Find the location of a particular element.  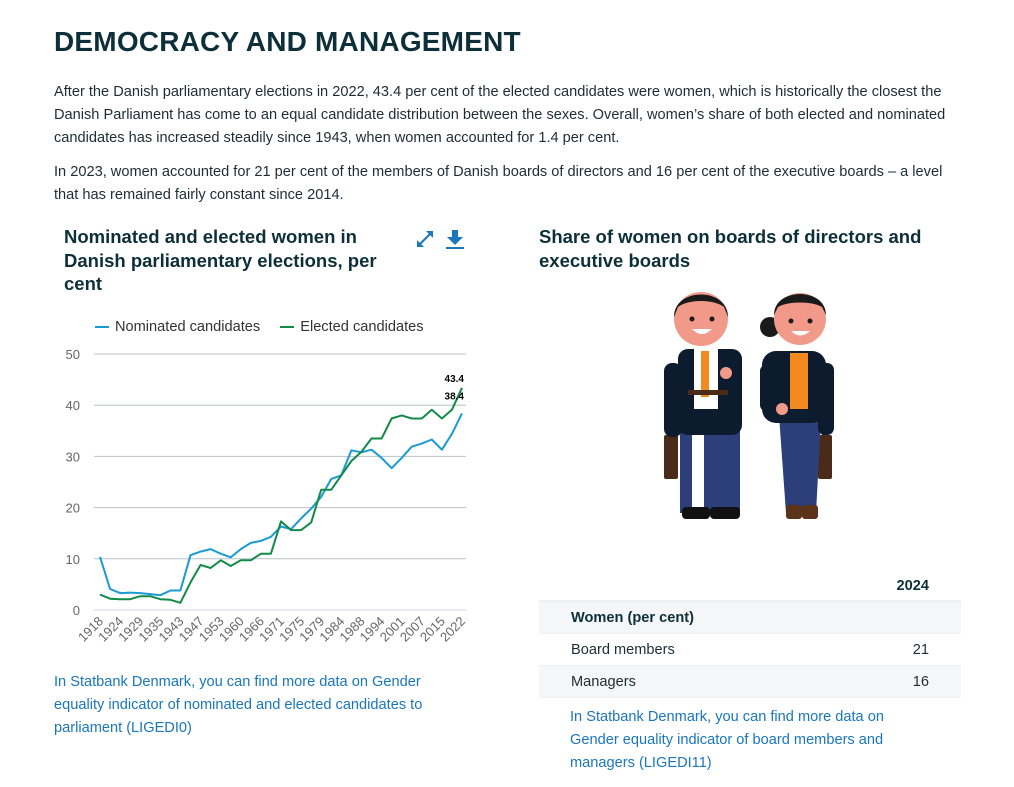

legend-swatch-nominated is located at coordinates (102, 327).